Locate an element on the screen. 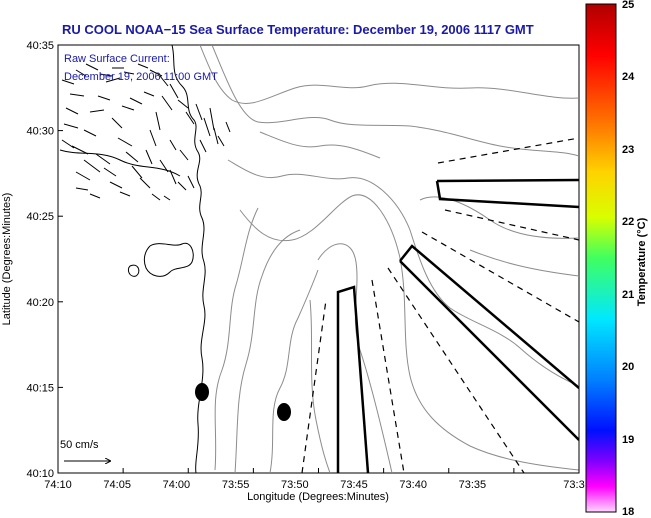 This screenshot has height=518, width=651. x-tick-label-0: 74:10 is located at coordinates (58, 485).